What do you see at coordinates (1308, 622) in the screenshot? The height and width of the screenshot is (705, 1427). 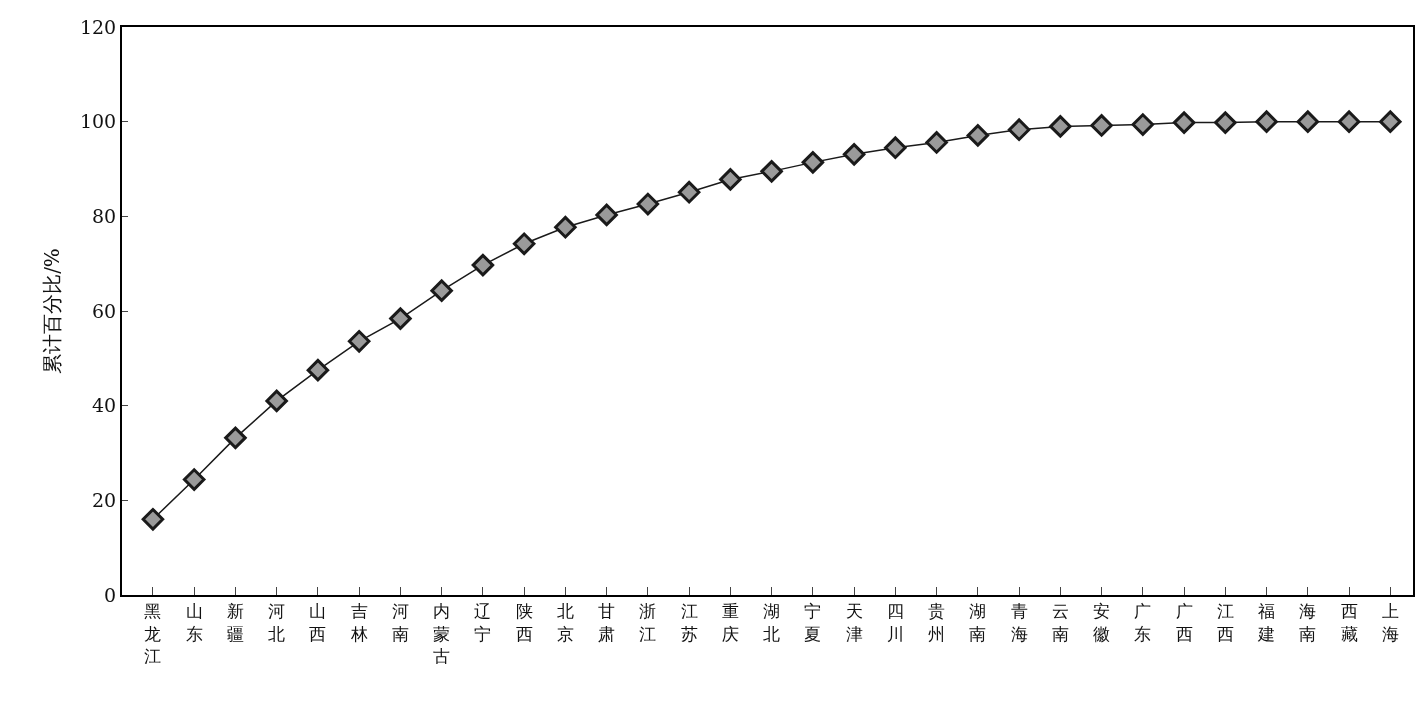 I see `x-tick-label: 海南` at bounding box center [1308, 622].